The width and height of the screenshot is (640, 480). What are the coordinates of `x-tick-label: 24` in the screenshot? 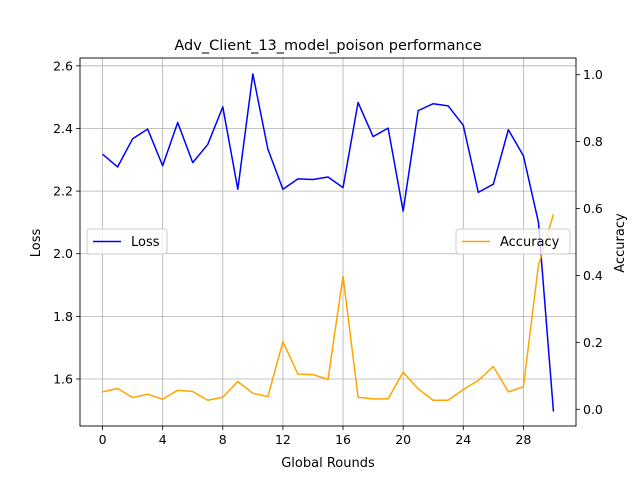 It's located at (463, 439).